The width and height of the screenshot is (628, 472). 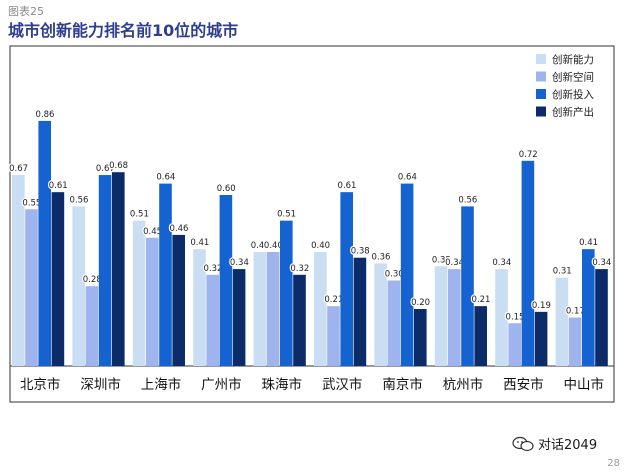 What do you see at coordinates (573, 112) in the screenshot?
I see `legend-label: 创新产出` at bounding box center [573, 112].